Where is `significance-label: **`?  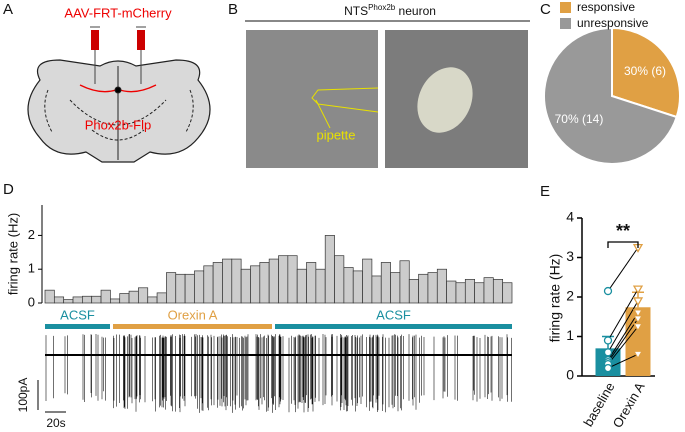 significance-label: ** is located at coordinates (623, 231).